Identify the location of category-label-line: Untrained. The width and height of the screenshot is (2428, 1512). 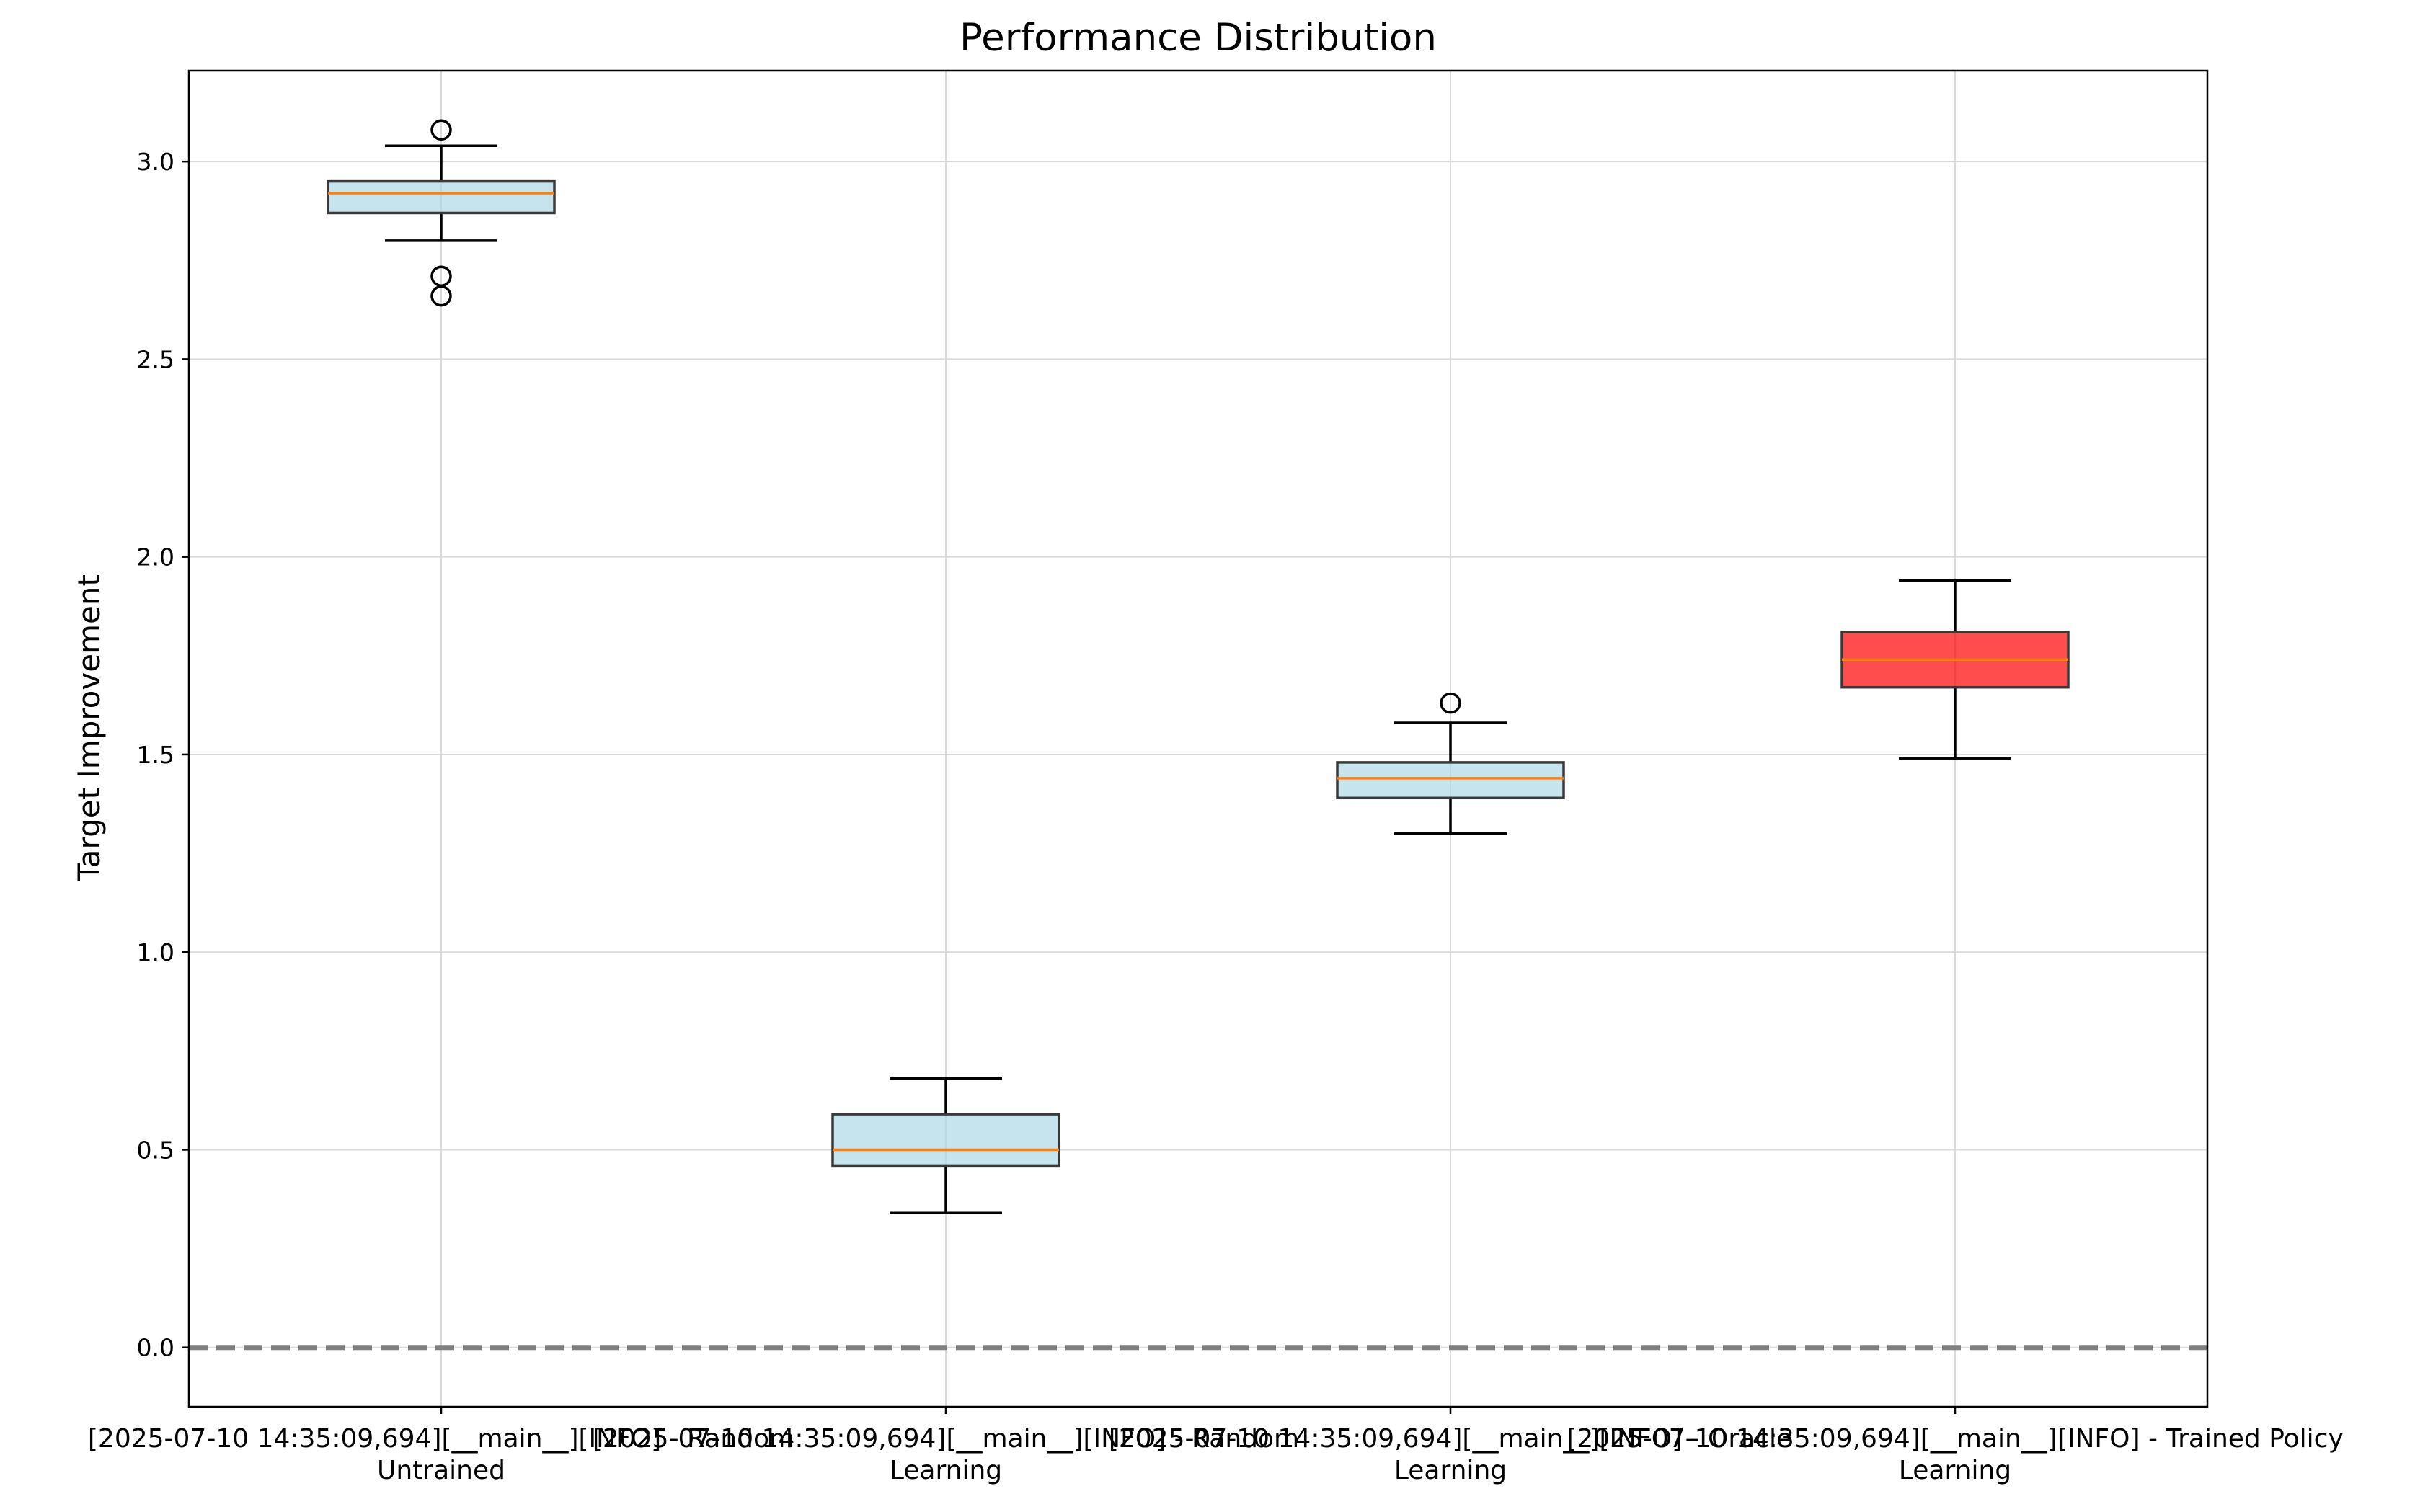
(441, 1471).